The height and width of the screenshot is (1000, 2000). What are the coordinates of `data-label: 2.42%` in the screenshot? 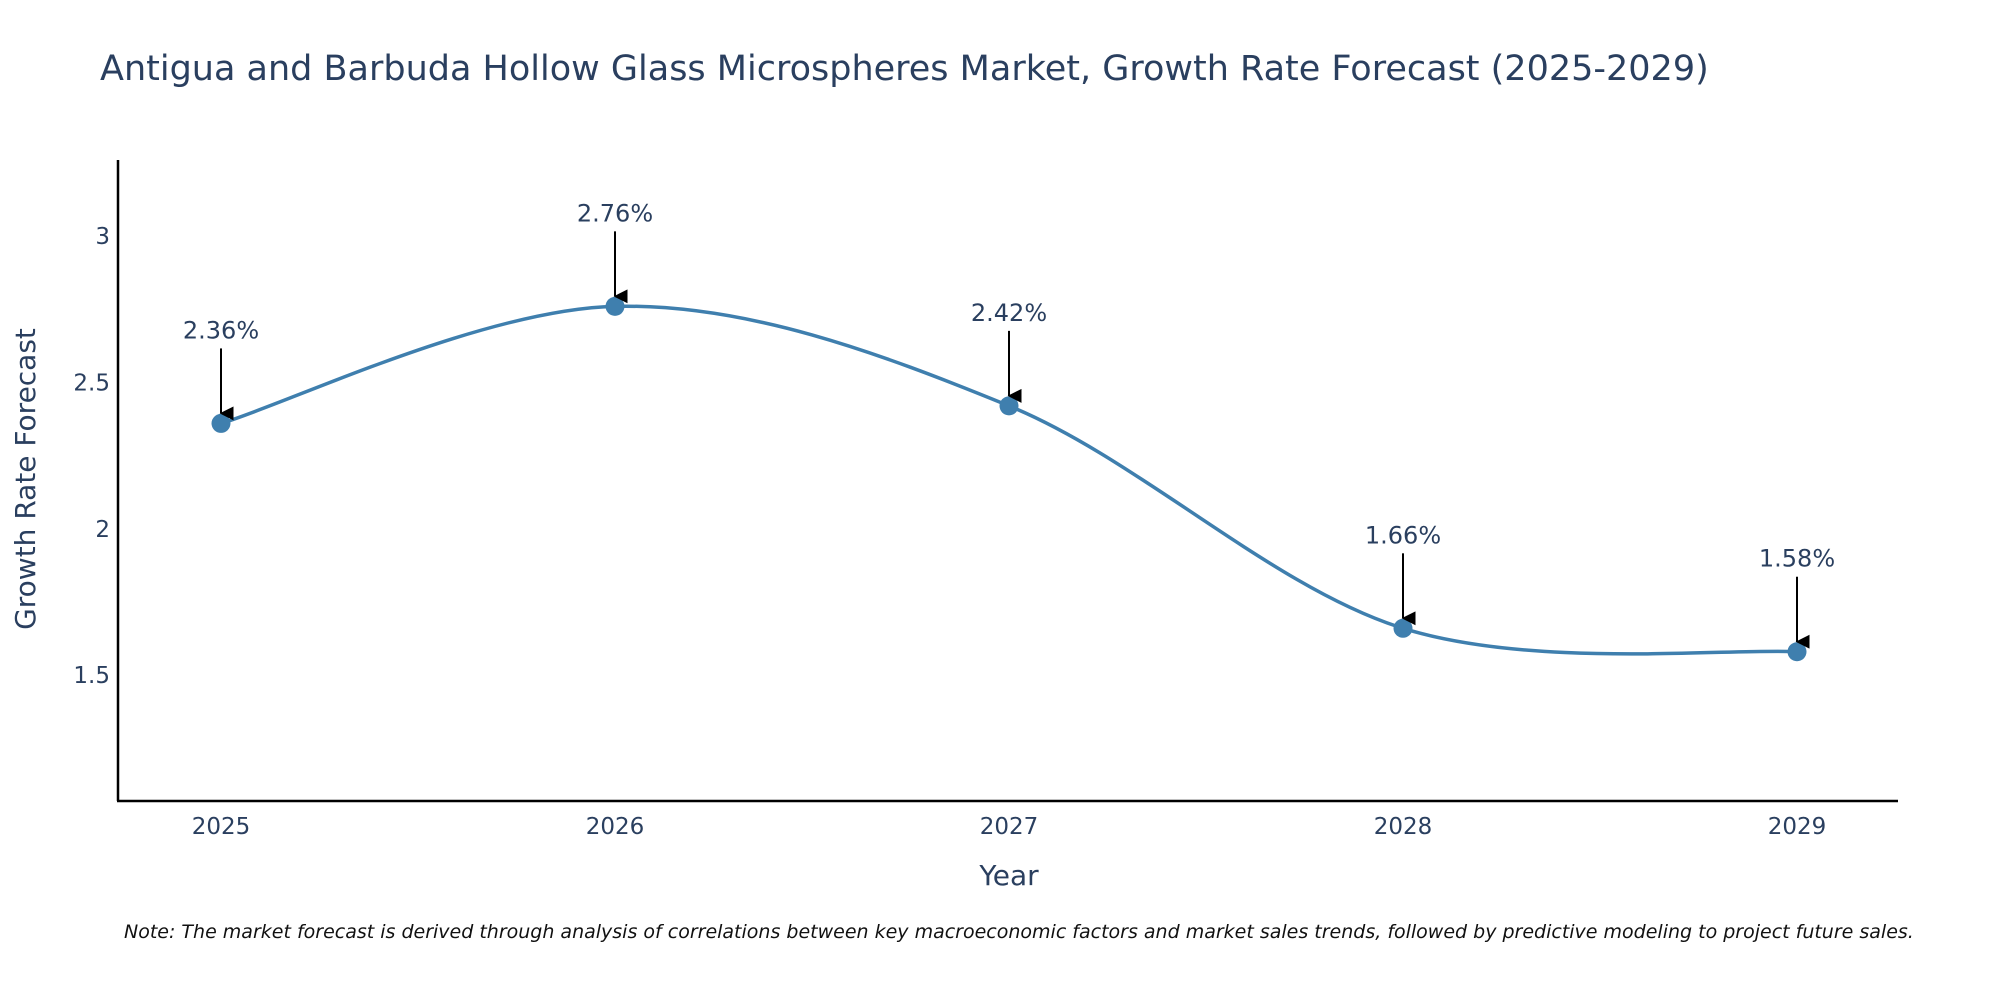 It's located at (1009, 313).